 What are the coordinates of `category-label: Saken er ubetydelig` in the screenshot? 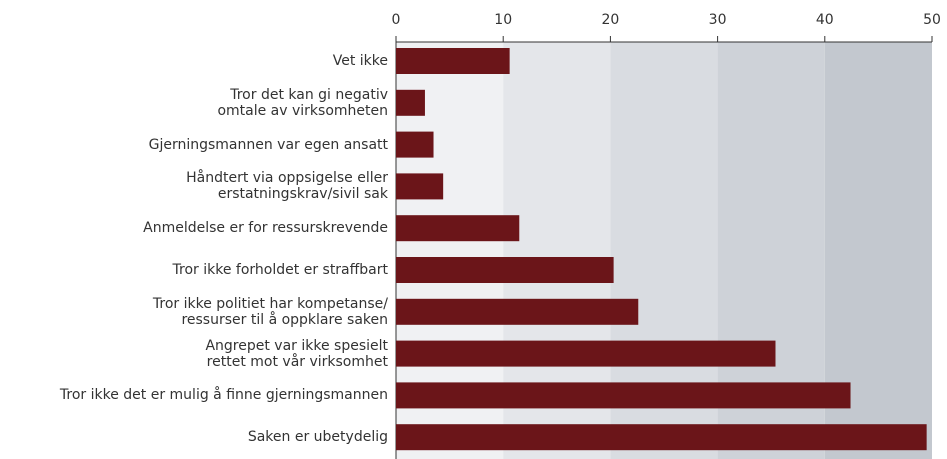 It's located at (317, 437).